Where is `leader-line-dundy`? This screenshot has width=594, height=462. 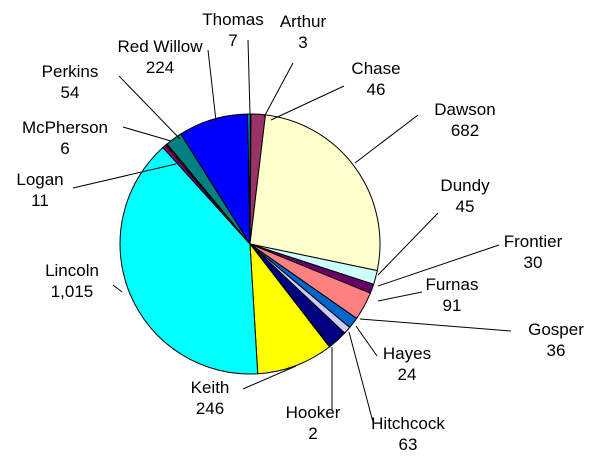 leader-line-dundy is located at coordinates (408, 244).